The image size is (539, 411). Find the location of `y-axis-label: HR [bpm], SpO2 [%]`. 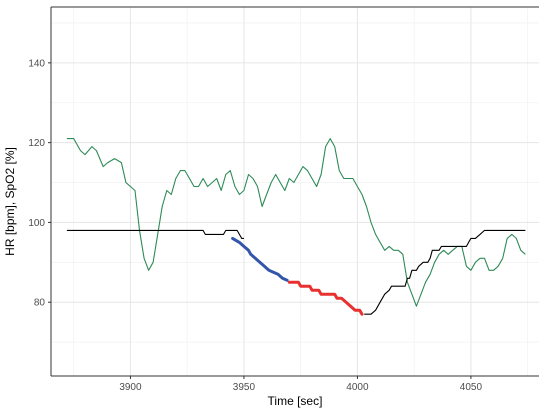

y-axis-label: HR [bpm], SpO2 [%] is located at coordinates (10, 201).